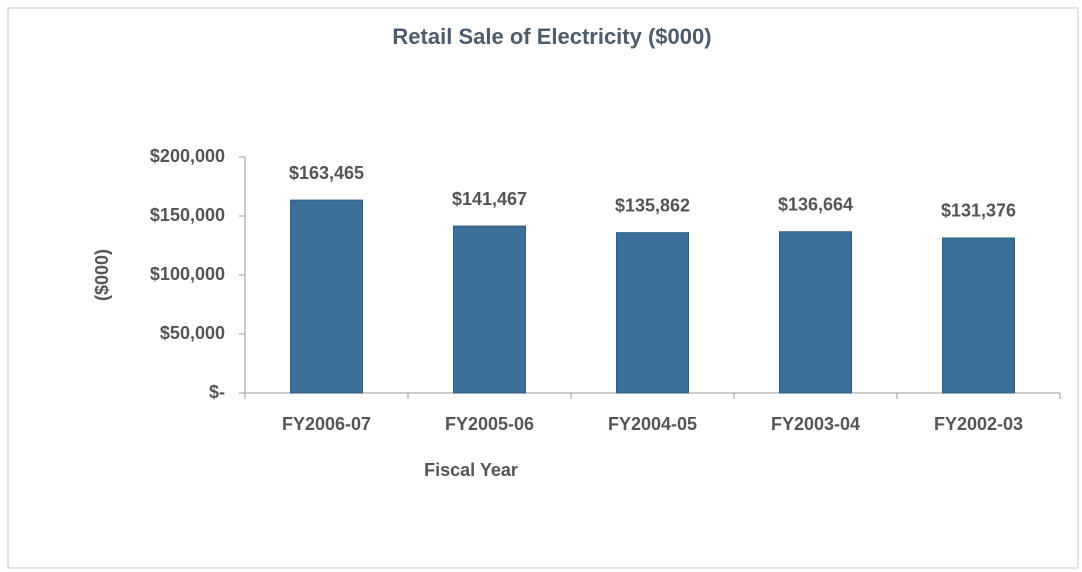 The image size is (1082, 572). What do you see at coordinates (102, 275) in the screenshot?
I see `y-axis-label: ($000)` at bounding box center [102, 275].